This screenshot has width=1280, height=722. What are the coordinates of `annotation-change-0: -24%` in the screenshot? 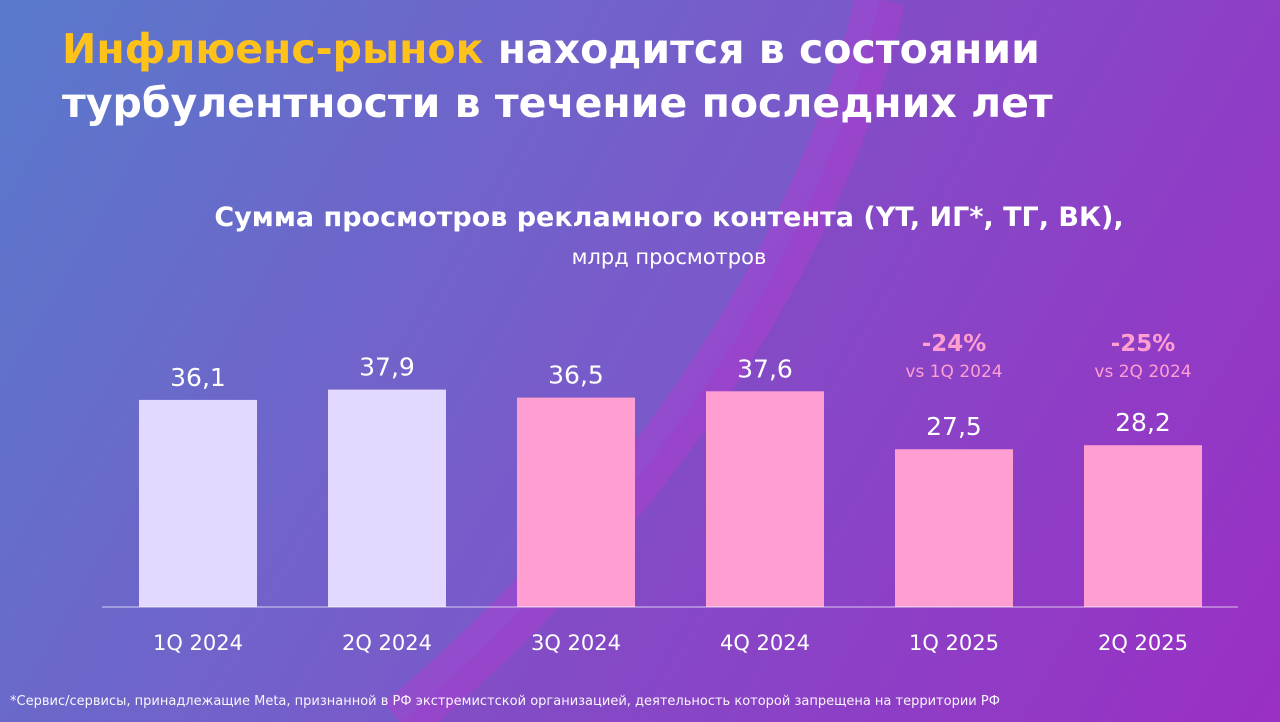 It's located at (954, 344).